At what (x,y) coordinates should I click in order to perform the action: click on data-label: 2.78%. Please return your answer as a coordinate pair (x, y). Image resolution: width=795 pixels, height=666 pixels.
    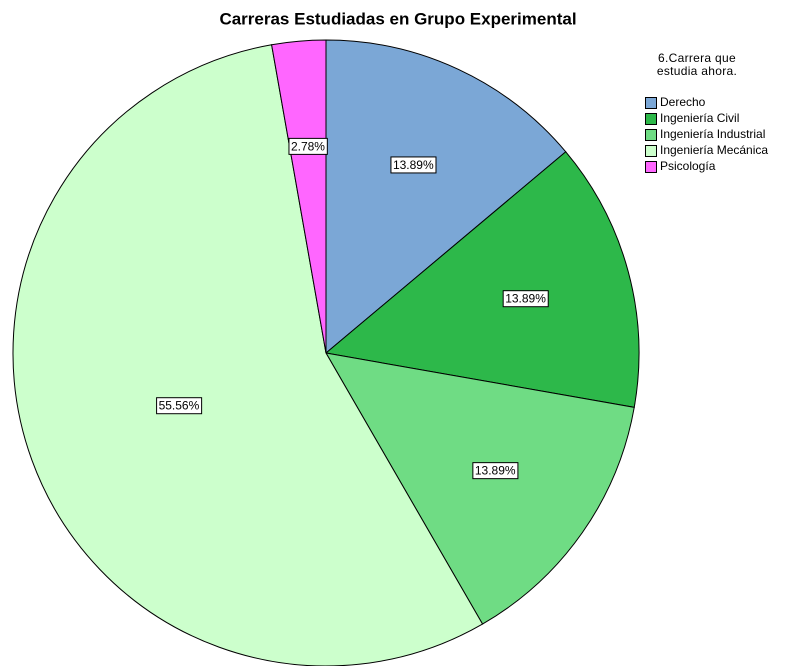
    Looking at the image, I should click on (308, 146).